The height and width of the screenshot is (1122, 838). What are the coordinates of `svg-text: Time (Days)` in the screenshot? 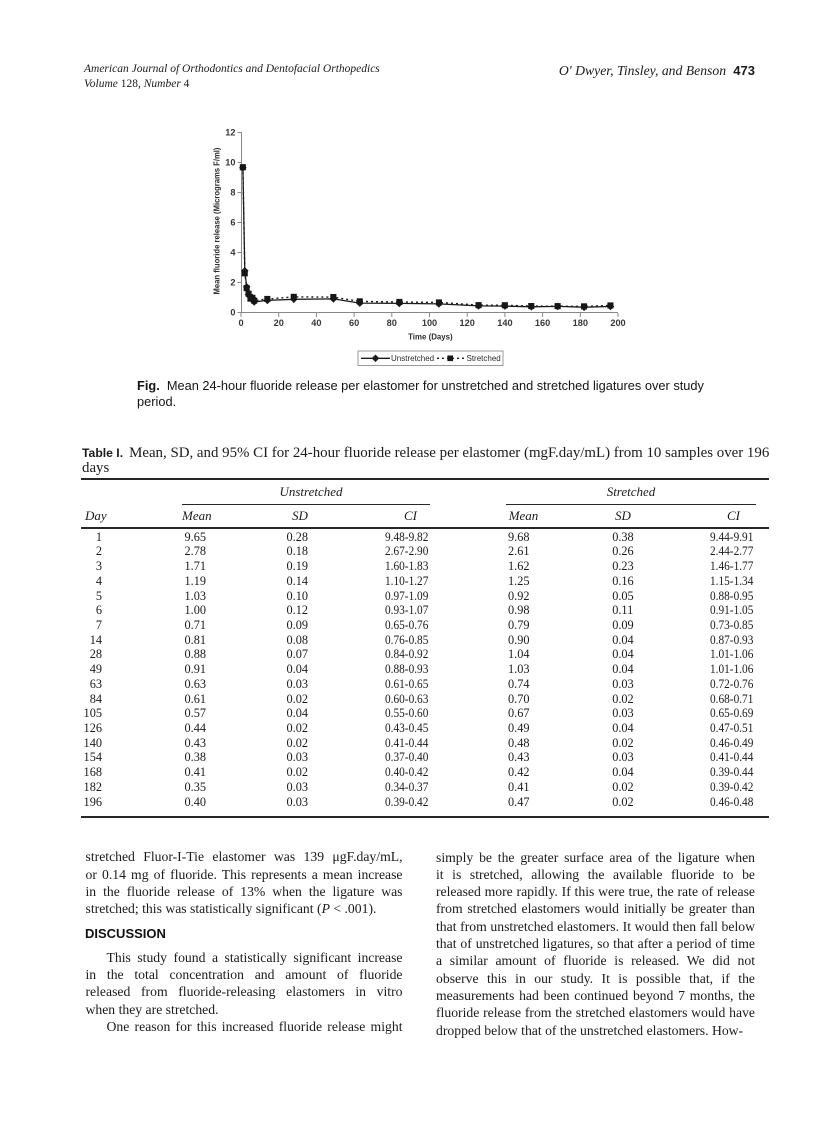 It's located at (430, 336).